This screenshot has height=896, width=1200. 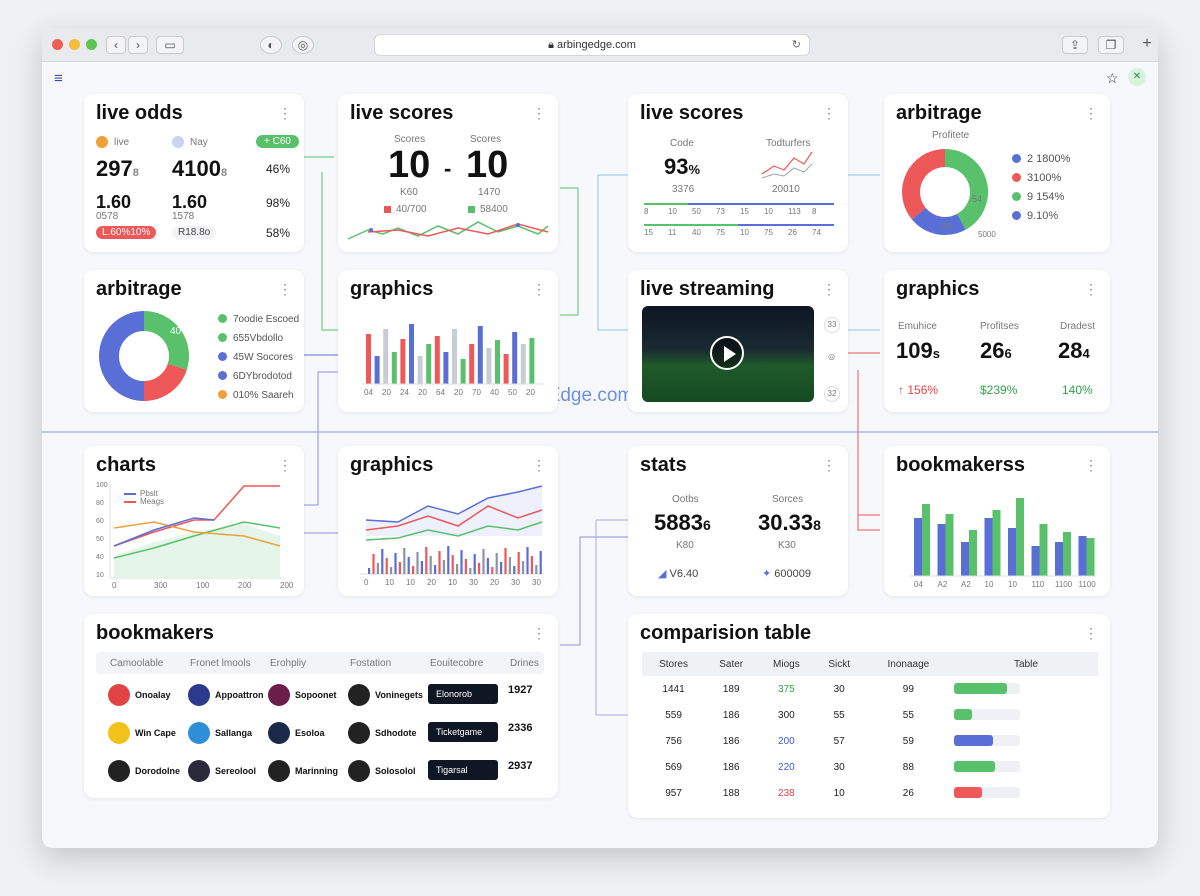 What do you see at coordinates (368, 392) in the screenshot?
I see `tick-label: 04` at bounding box center [368, 392].